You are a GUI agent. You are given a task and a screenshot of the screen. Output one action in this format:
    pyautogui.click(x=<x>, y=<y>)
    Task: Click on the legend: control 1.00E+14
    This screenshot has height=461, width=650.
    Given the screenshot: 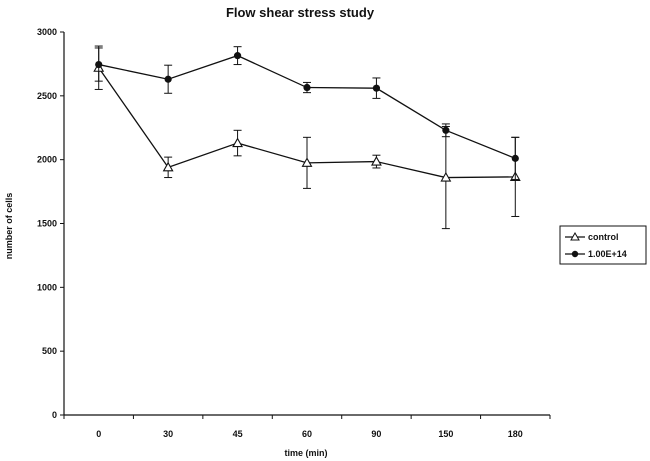 What is the action you would take?
    pyautogui.click(x=603, y=245)
    